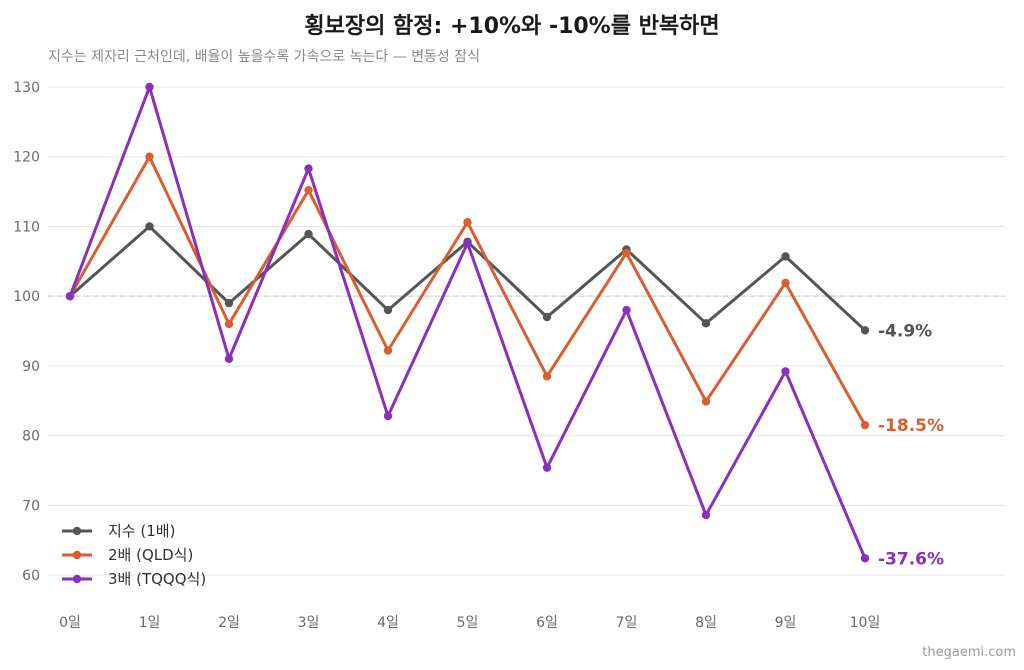  Describe the element at coordinates (26, 227) in the screenshot. I see `y-tick-label: 110` at that location.